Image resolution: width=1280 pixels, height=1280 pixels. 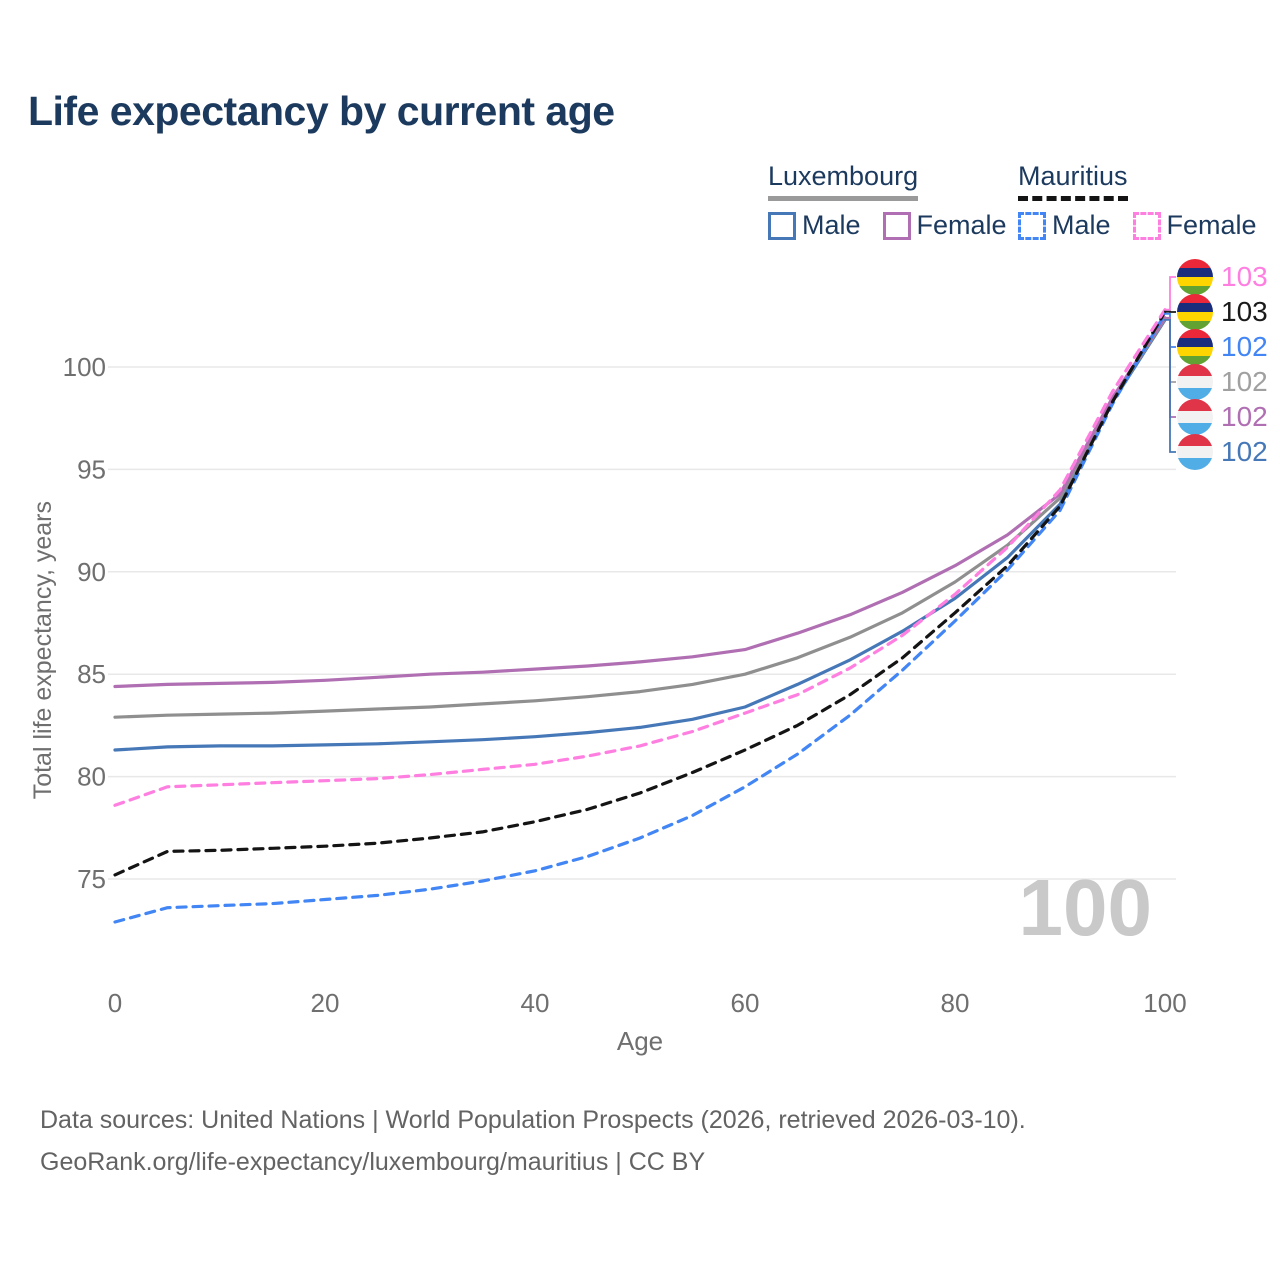 I want to click on legend-items-luxembourg: Male Female, so click(x=887, y=225).